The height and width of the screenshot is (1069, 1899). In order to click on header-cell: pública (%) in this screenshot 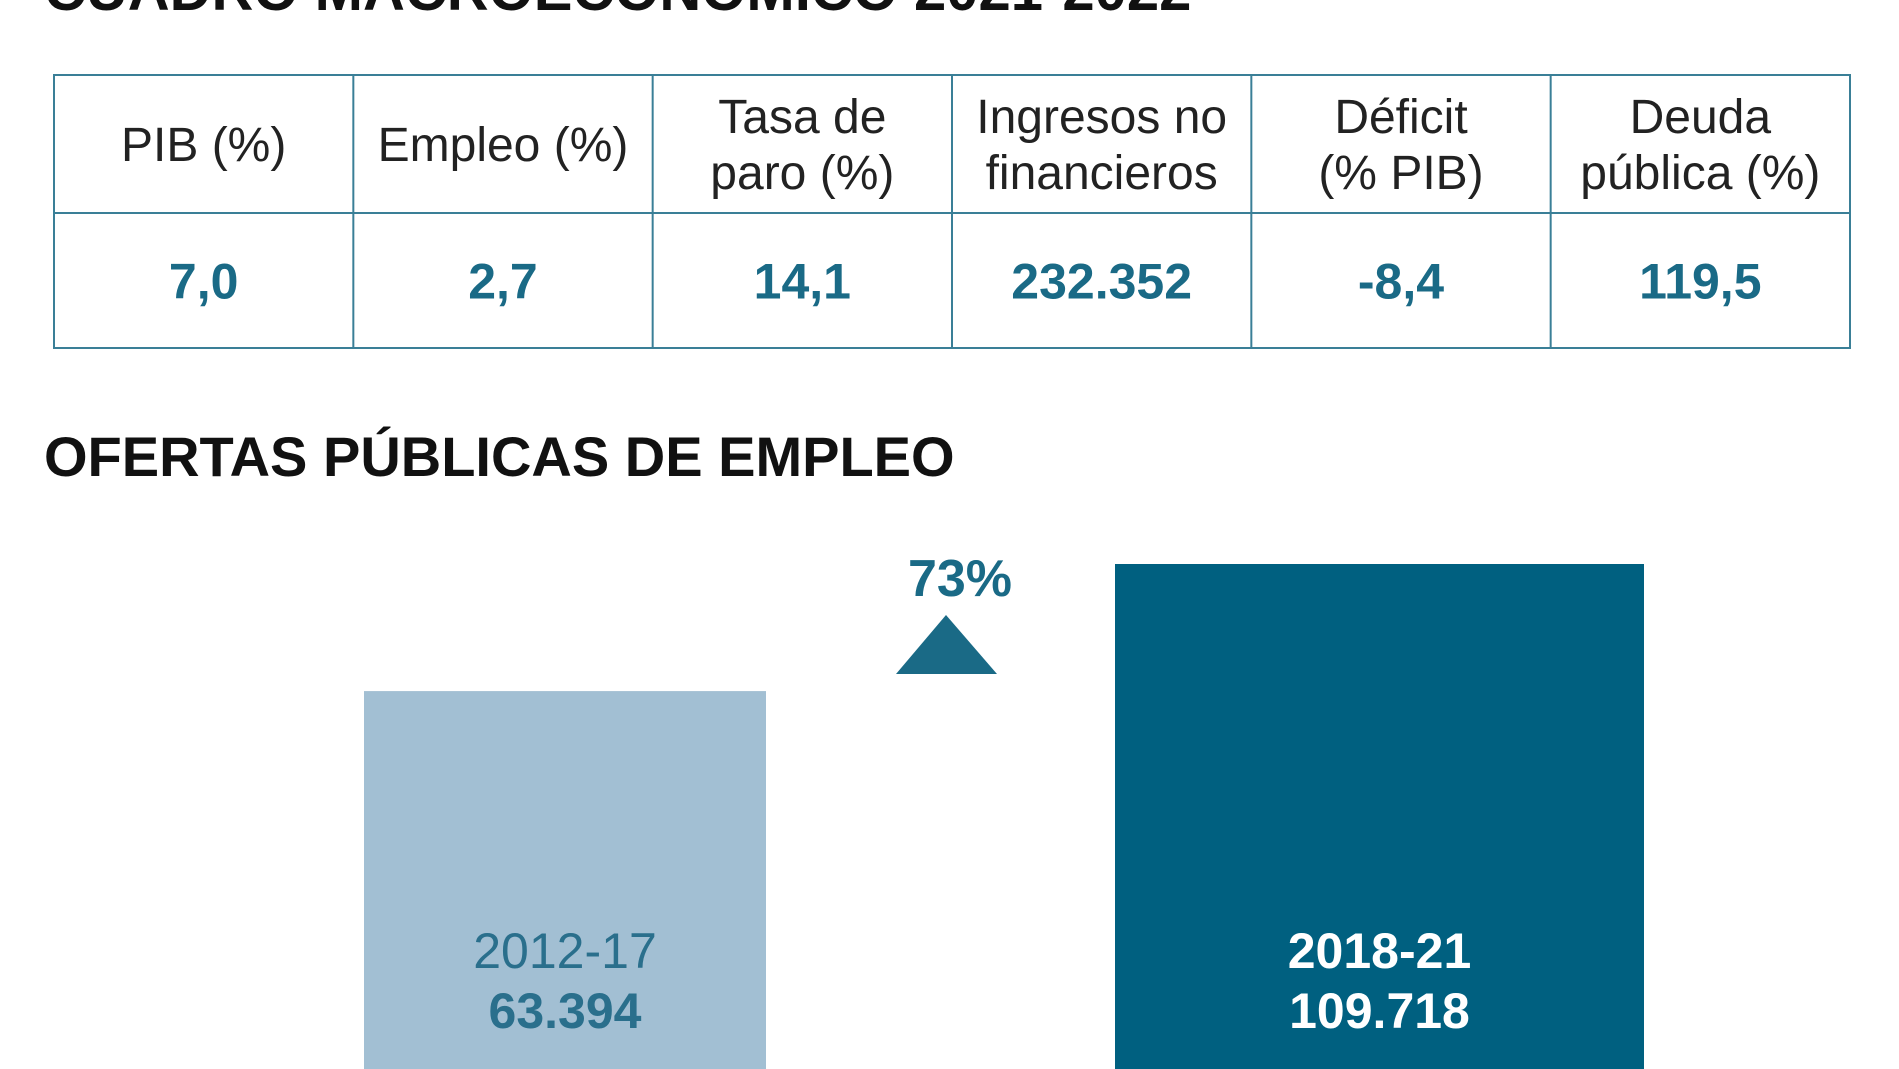, I will do `click(1700, 173)`.